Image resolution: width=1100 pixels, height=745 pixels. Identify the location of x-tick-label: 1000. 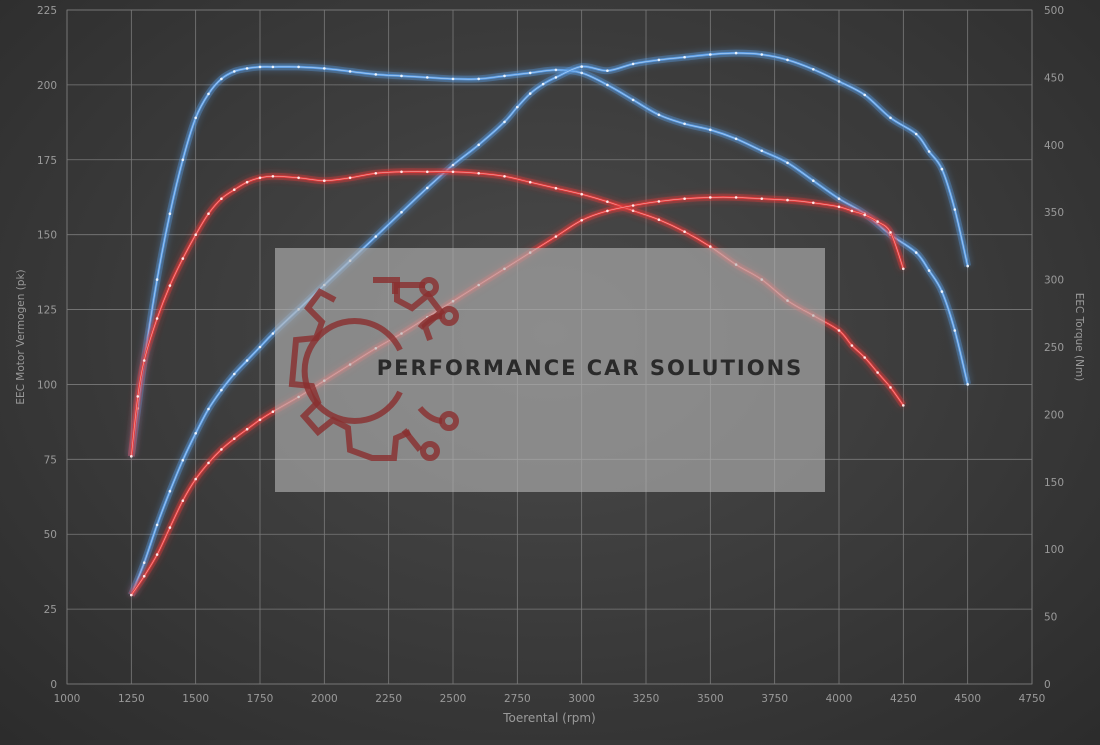
(67, 699).